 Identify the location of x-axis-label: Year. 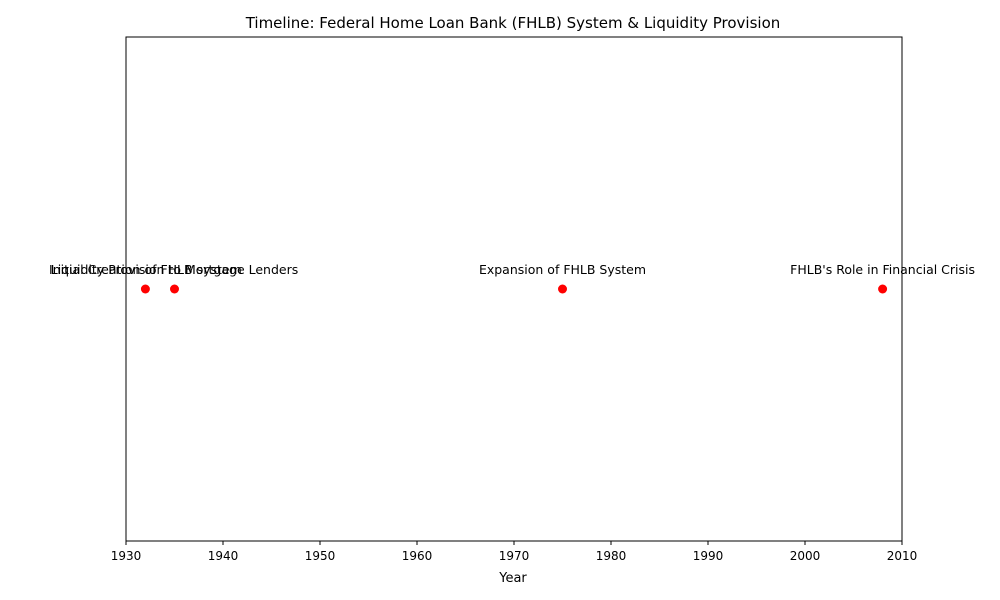
(512, 578).